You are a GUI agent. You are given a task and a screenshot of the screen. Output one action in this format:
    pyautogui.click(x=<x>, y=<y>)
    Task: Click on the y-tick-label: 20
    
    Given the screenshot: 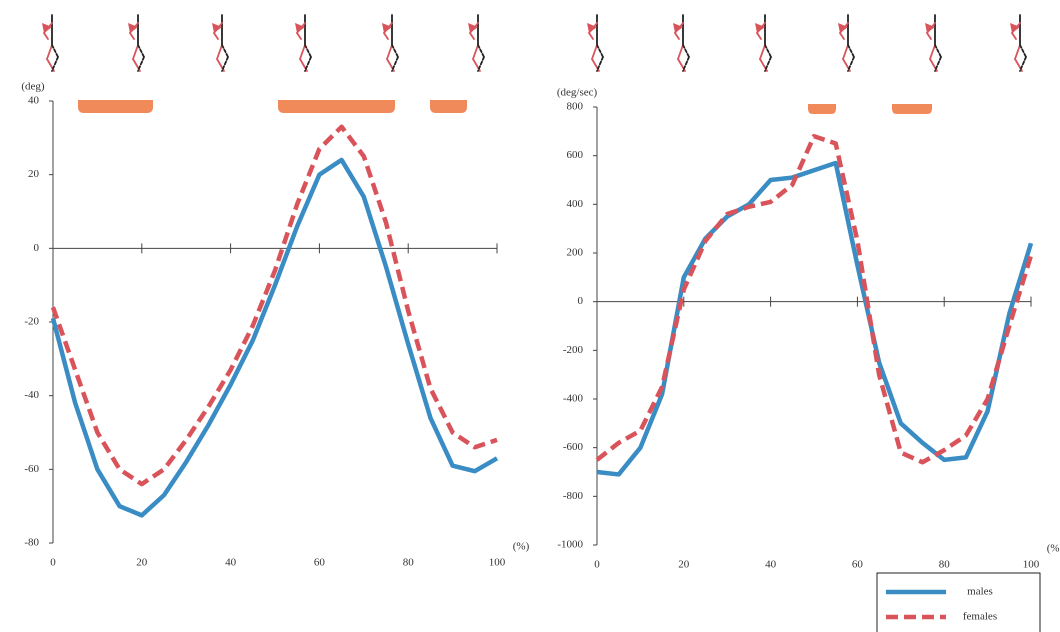 What is the action you would take?
    pyautogui.click(x=34, y=174)
    